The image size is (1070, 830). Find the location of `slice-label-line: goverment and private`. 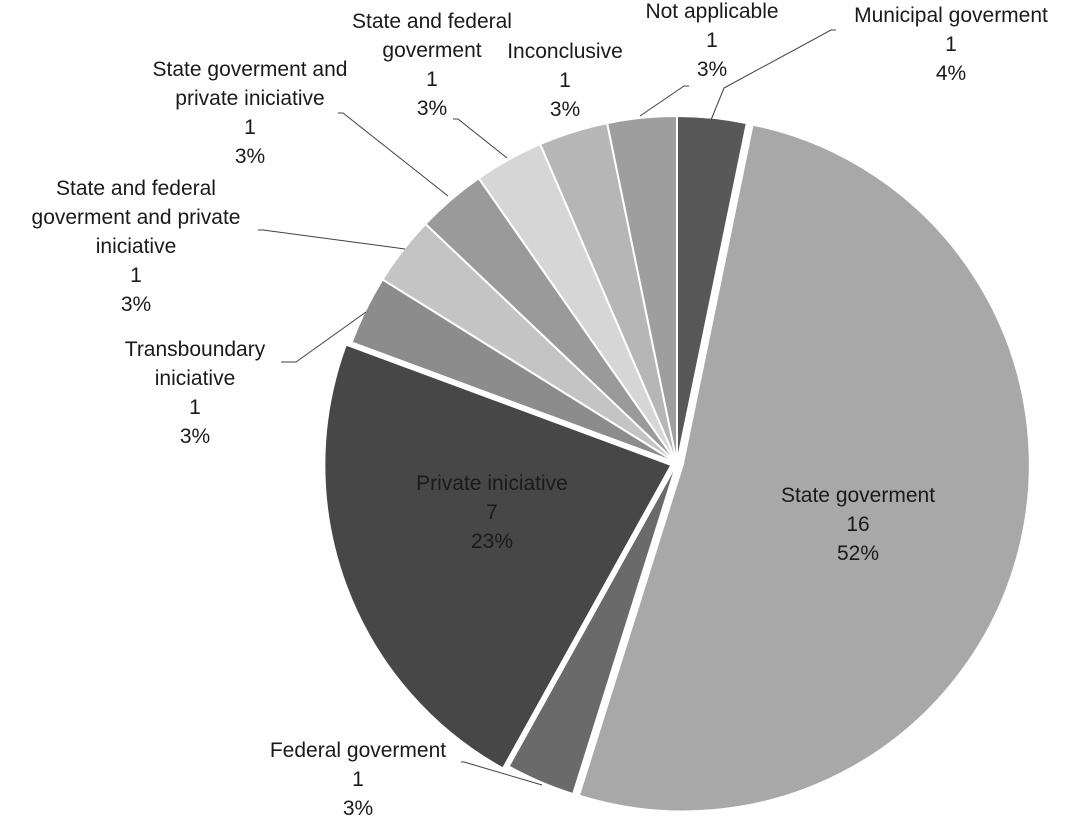

slice-label-line: goverment and private is located at coordinates (136, 217).